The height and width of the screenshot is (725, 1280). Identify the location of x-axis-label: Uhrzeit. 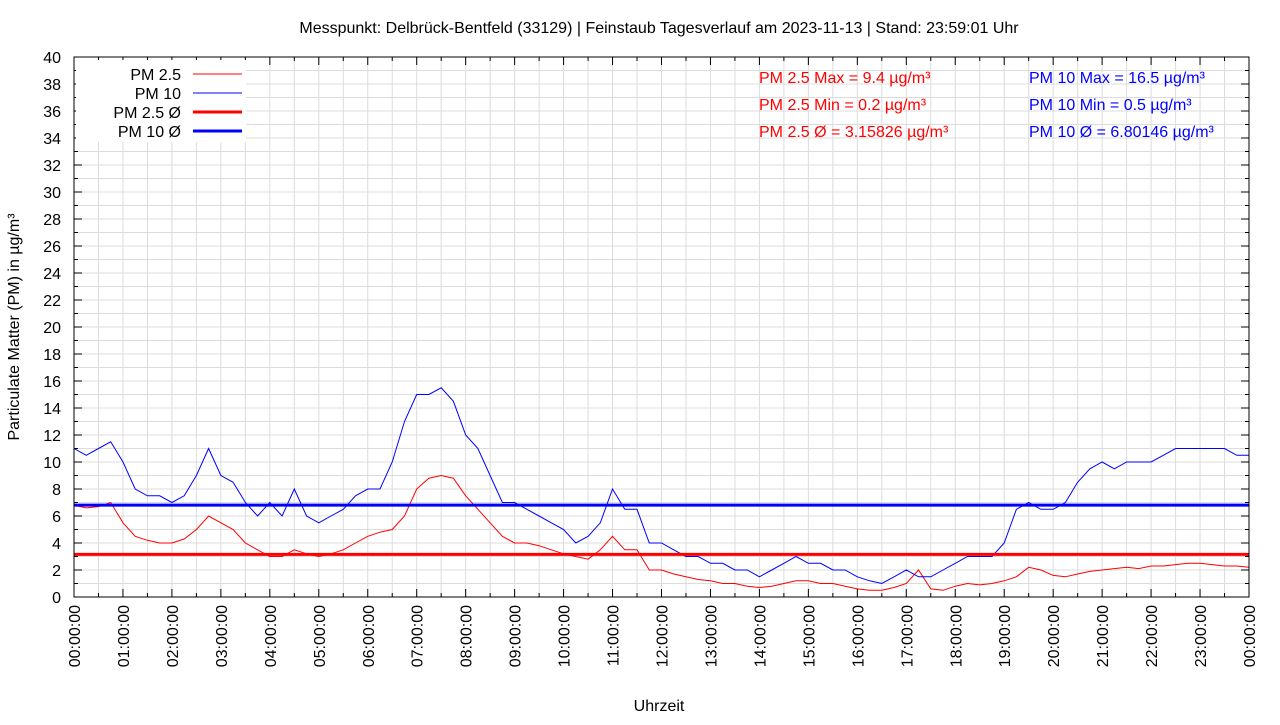
(659, 706).